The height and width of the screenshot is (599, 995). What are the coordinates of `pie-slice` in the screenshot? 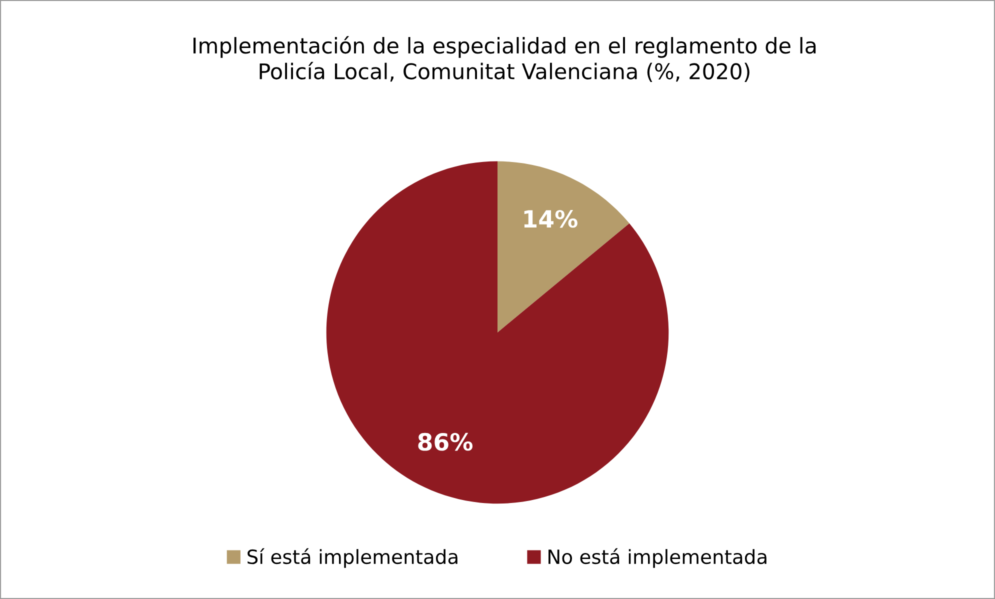 It's located at (564, 246).